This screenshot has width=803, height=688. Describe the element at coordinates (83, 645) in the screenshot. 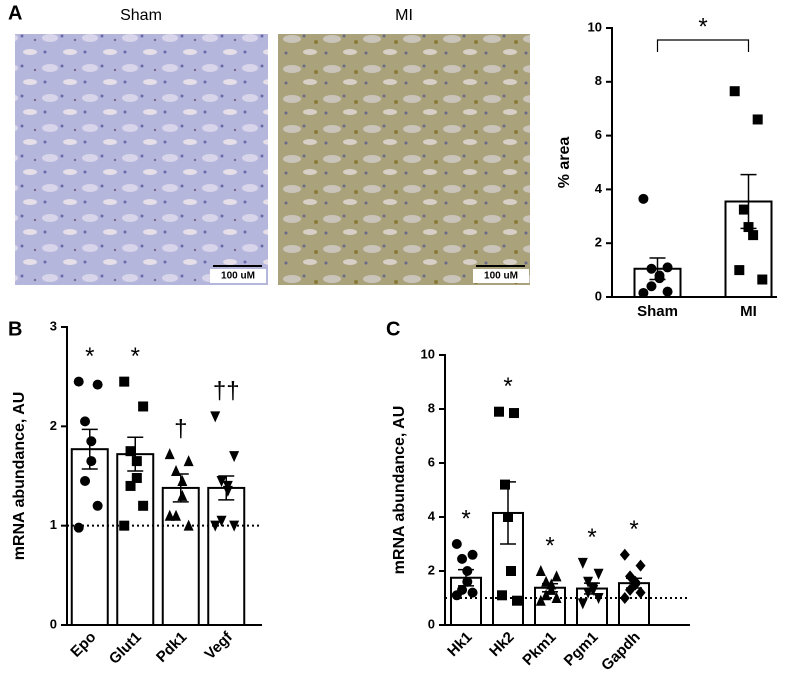

I see `x-tick-label: Epo` at that location.